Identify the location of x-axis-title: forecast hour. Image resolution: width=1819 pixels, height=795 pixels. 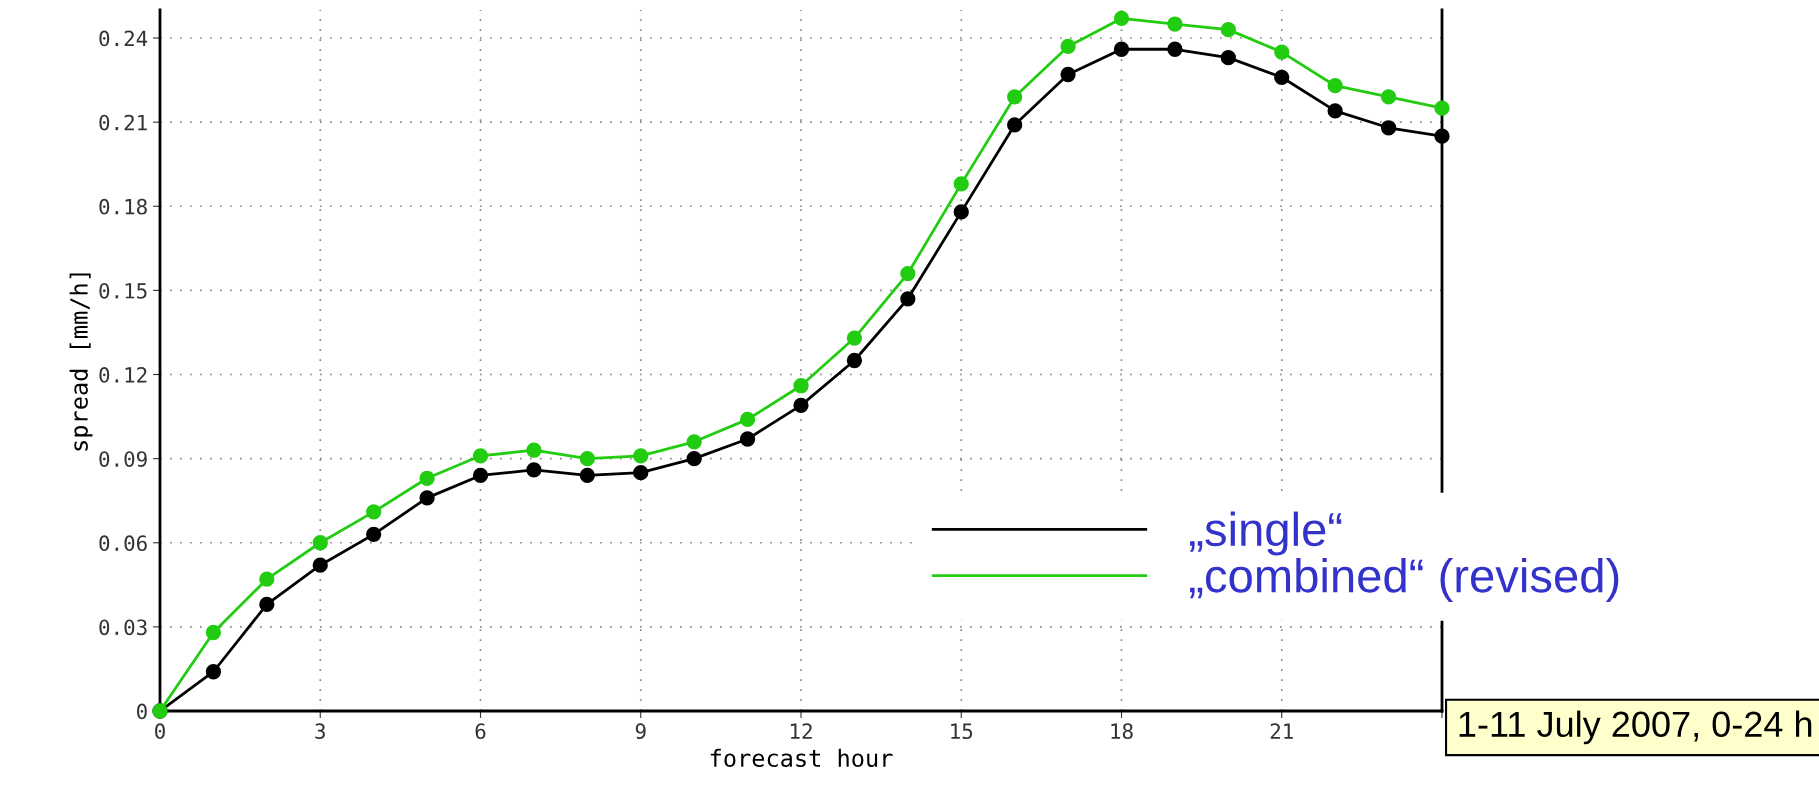
(801, 758).